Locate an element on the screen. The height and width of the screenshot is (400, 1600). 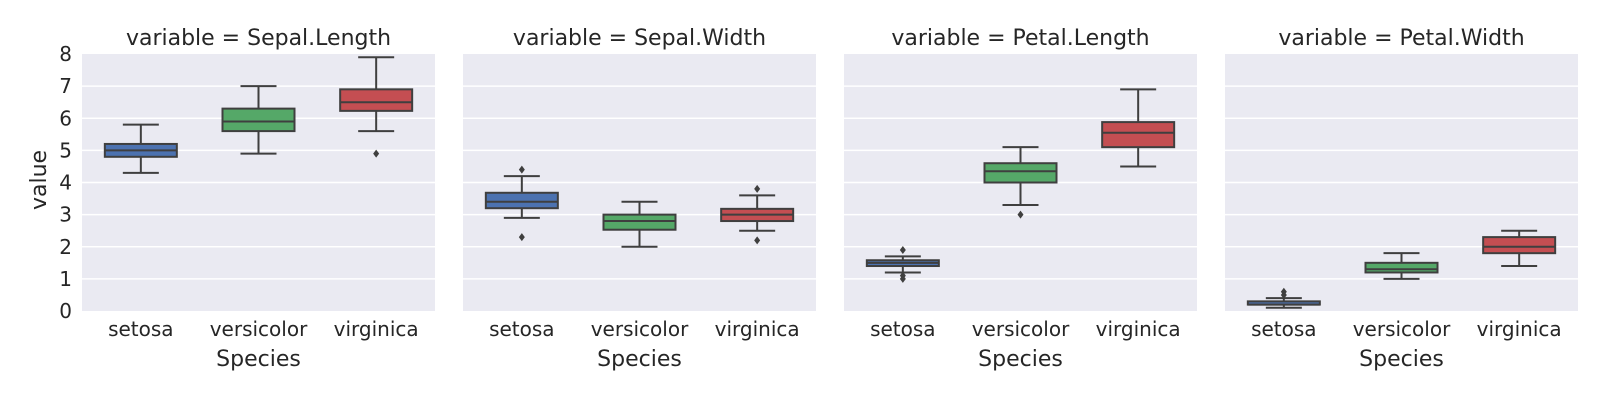
y-tick-label: 6 is located at coordinates (65, 118).